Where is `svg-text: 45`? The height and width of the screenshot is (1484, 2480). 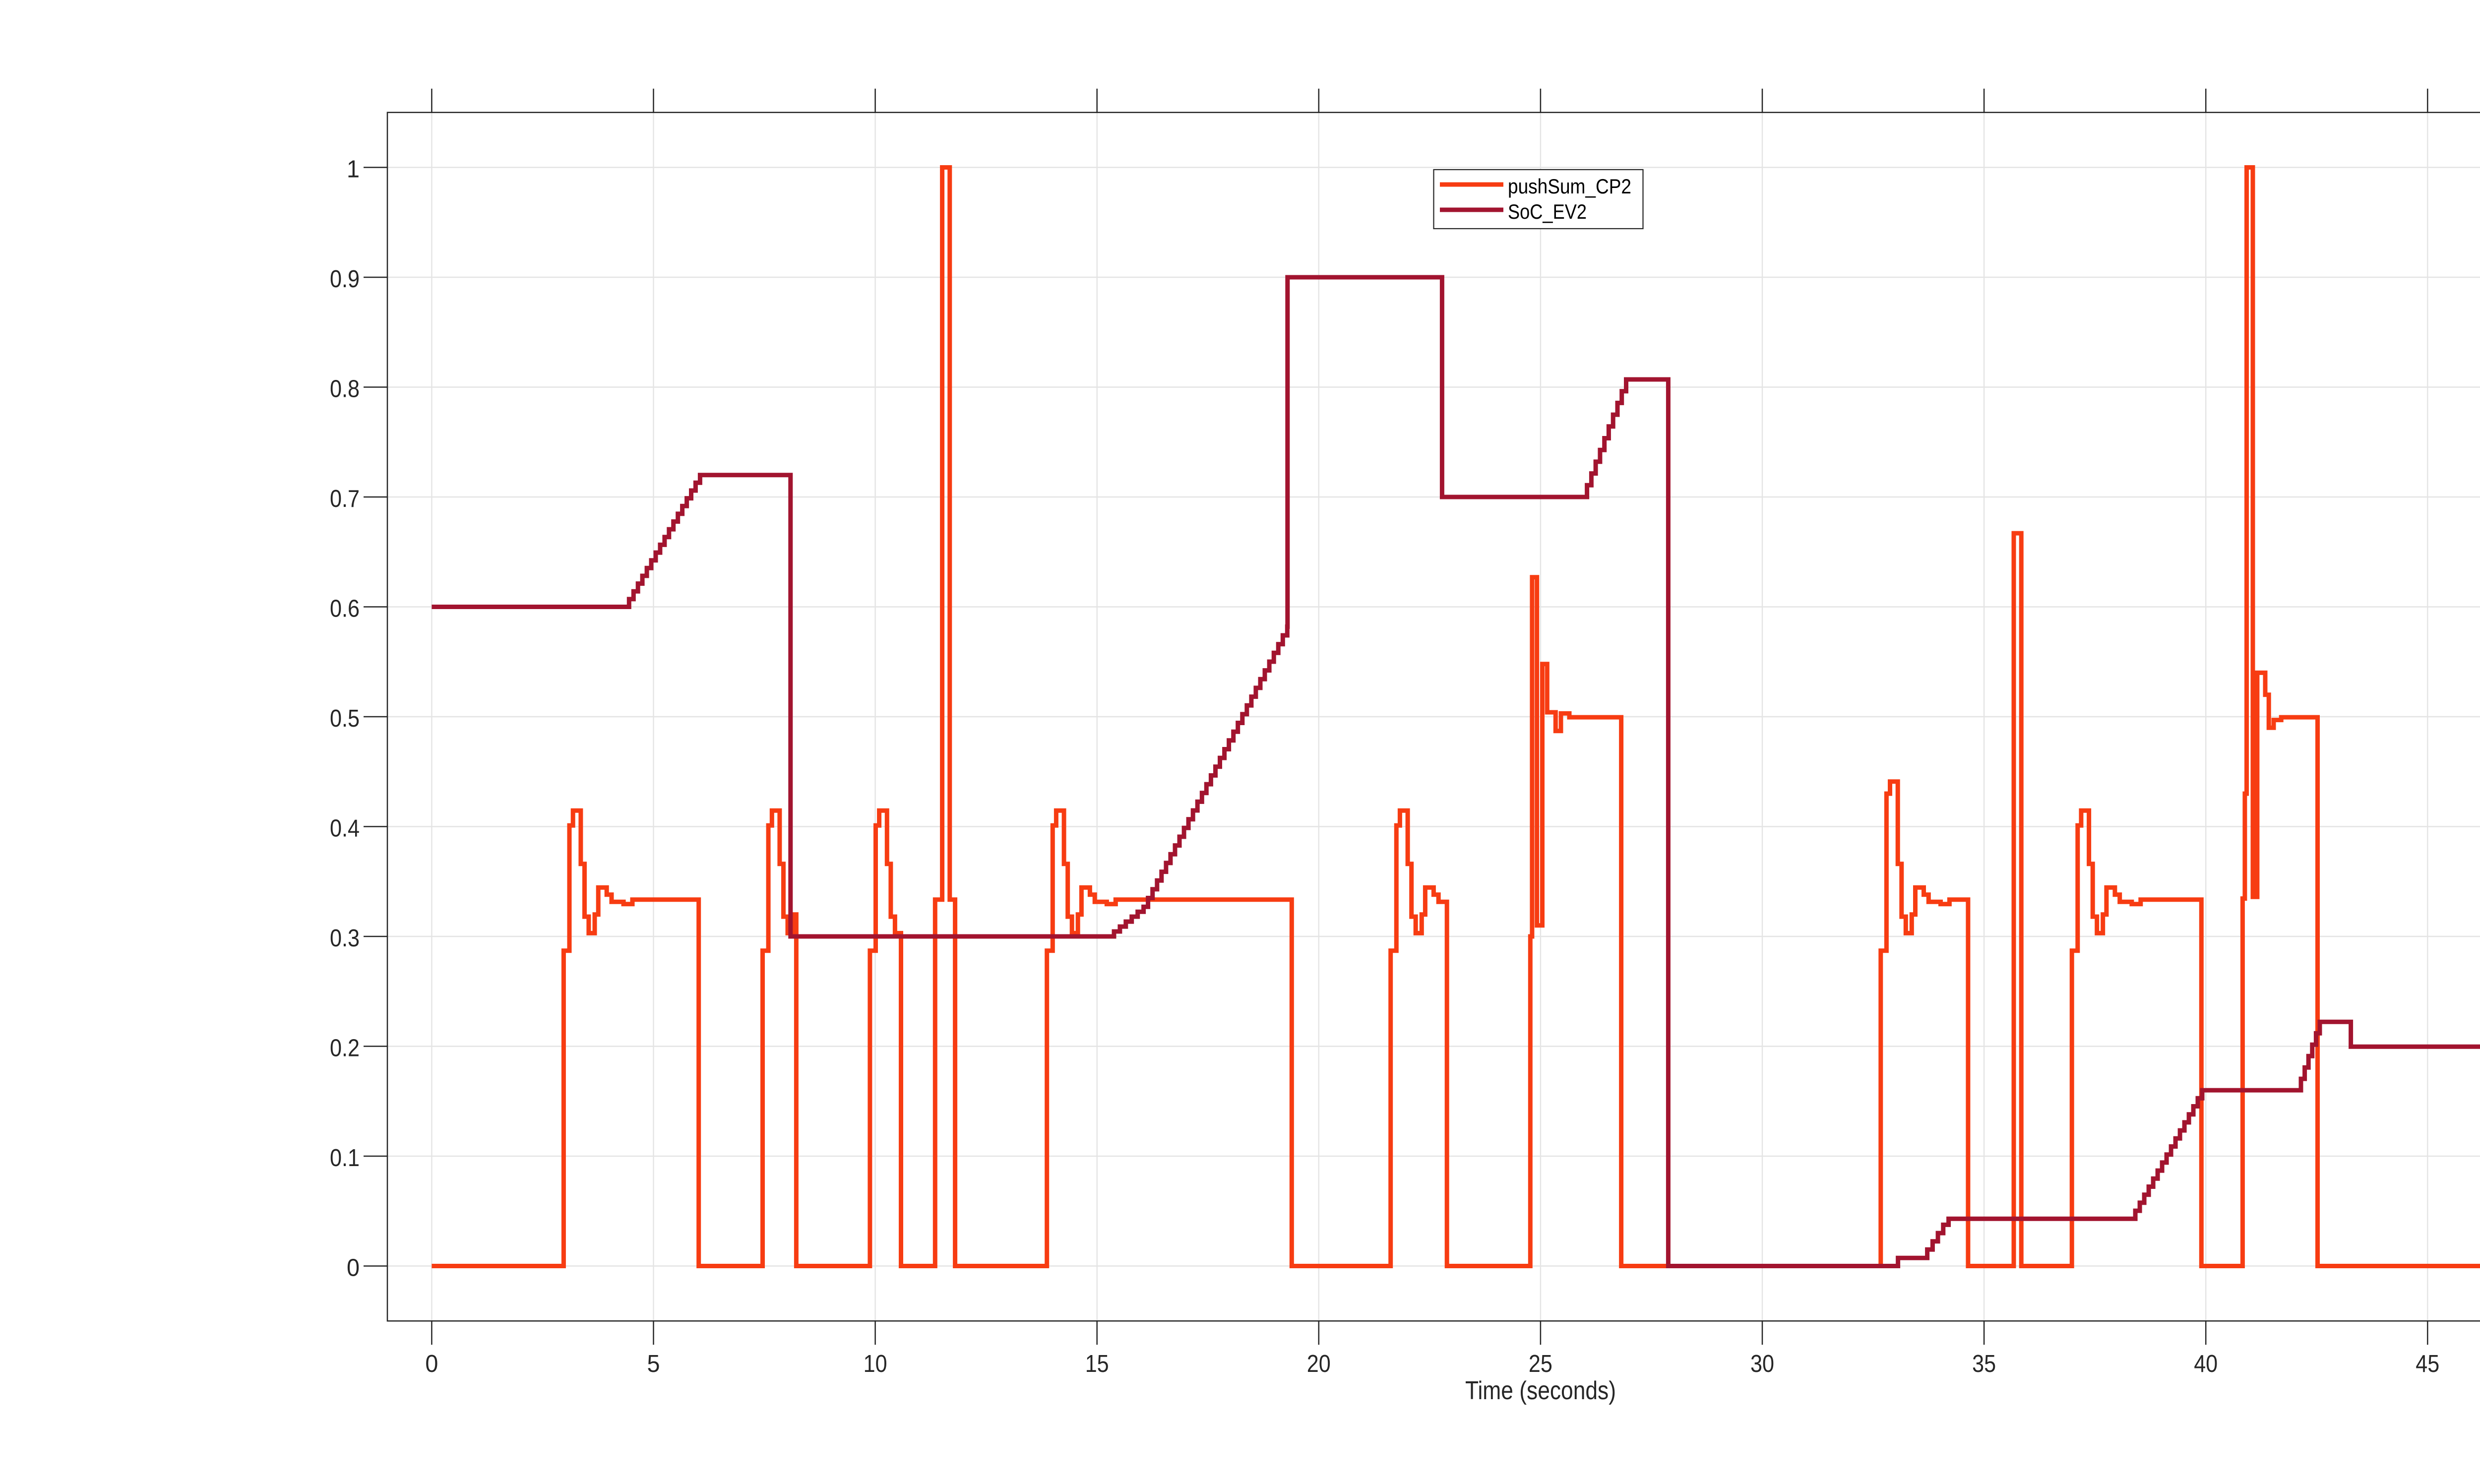
svg-text: 45 is located at coordinates (2427, 1364).